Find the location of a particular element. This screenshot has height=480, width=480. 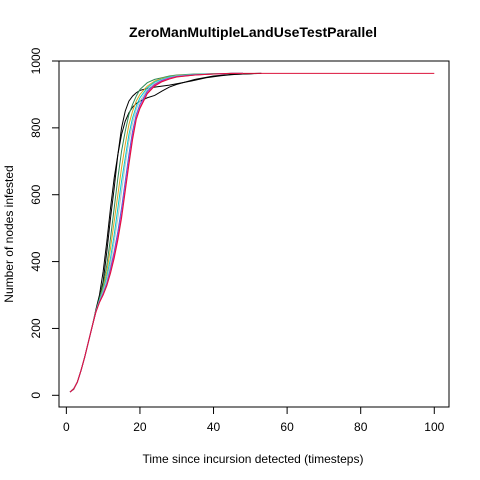

y-tick-label: 1000 is located at coordinates (36, 60).